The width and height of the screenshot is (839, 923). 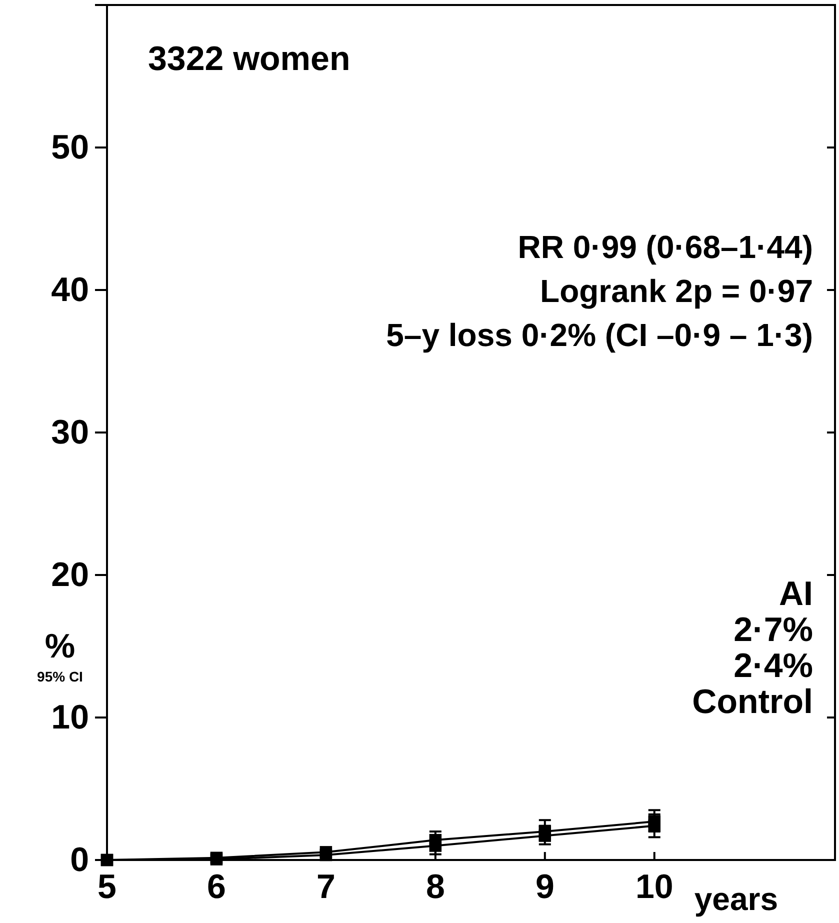 What do you see at coordinates (676, 291) in the screenshot?
I see `annotation: Logrank 2p = 0·97` at bounding box center [676, 291].